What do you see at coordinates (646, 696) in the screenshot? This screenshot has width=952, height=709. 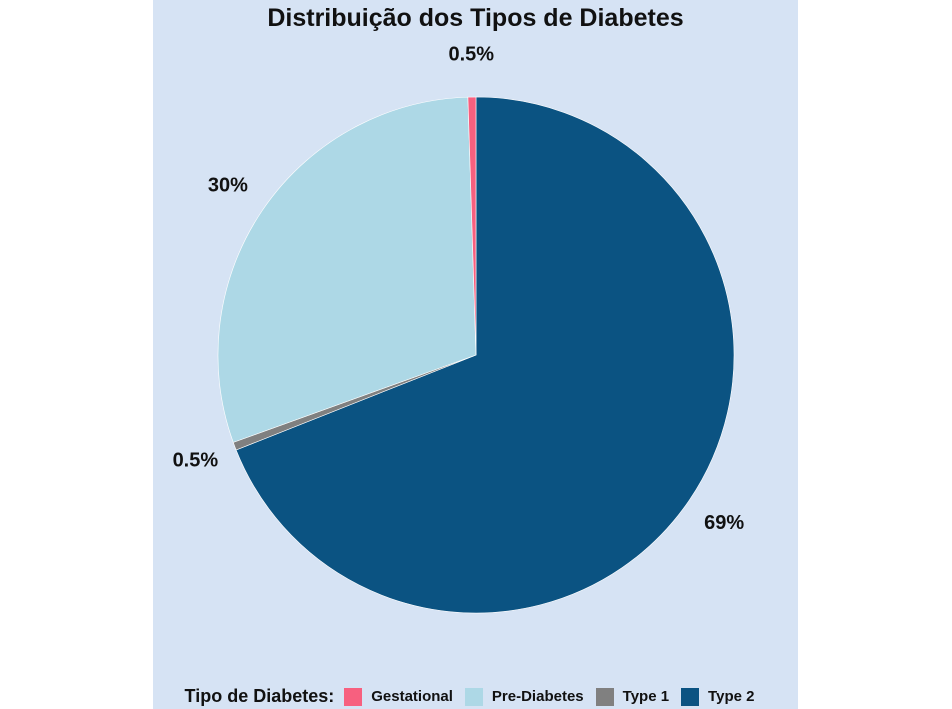 I see `legend-label-type-1: Type 1` at bounding box center [646, 696].